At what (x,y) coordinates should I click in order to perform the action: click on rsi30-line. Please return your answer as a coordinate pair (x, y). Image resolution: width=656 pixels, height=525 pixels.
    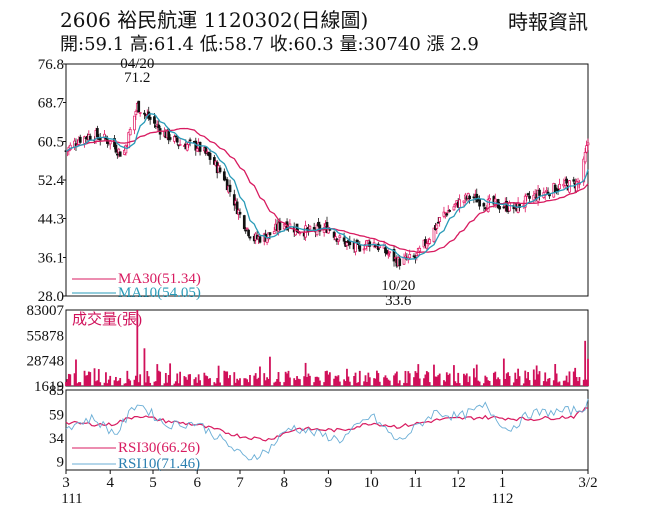
    Looking at the image, I should click on (327, 424).